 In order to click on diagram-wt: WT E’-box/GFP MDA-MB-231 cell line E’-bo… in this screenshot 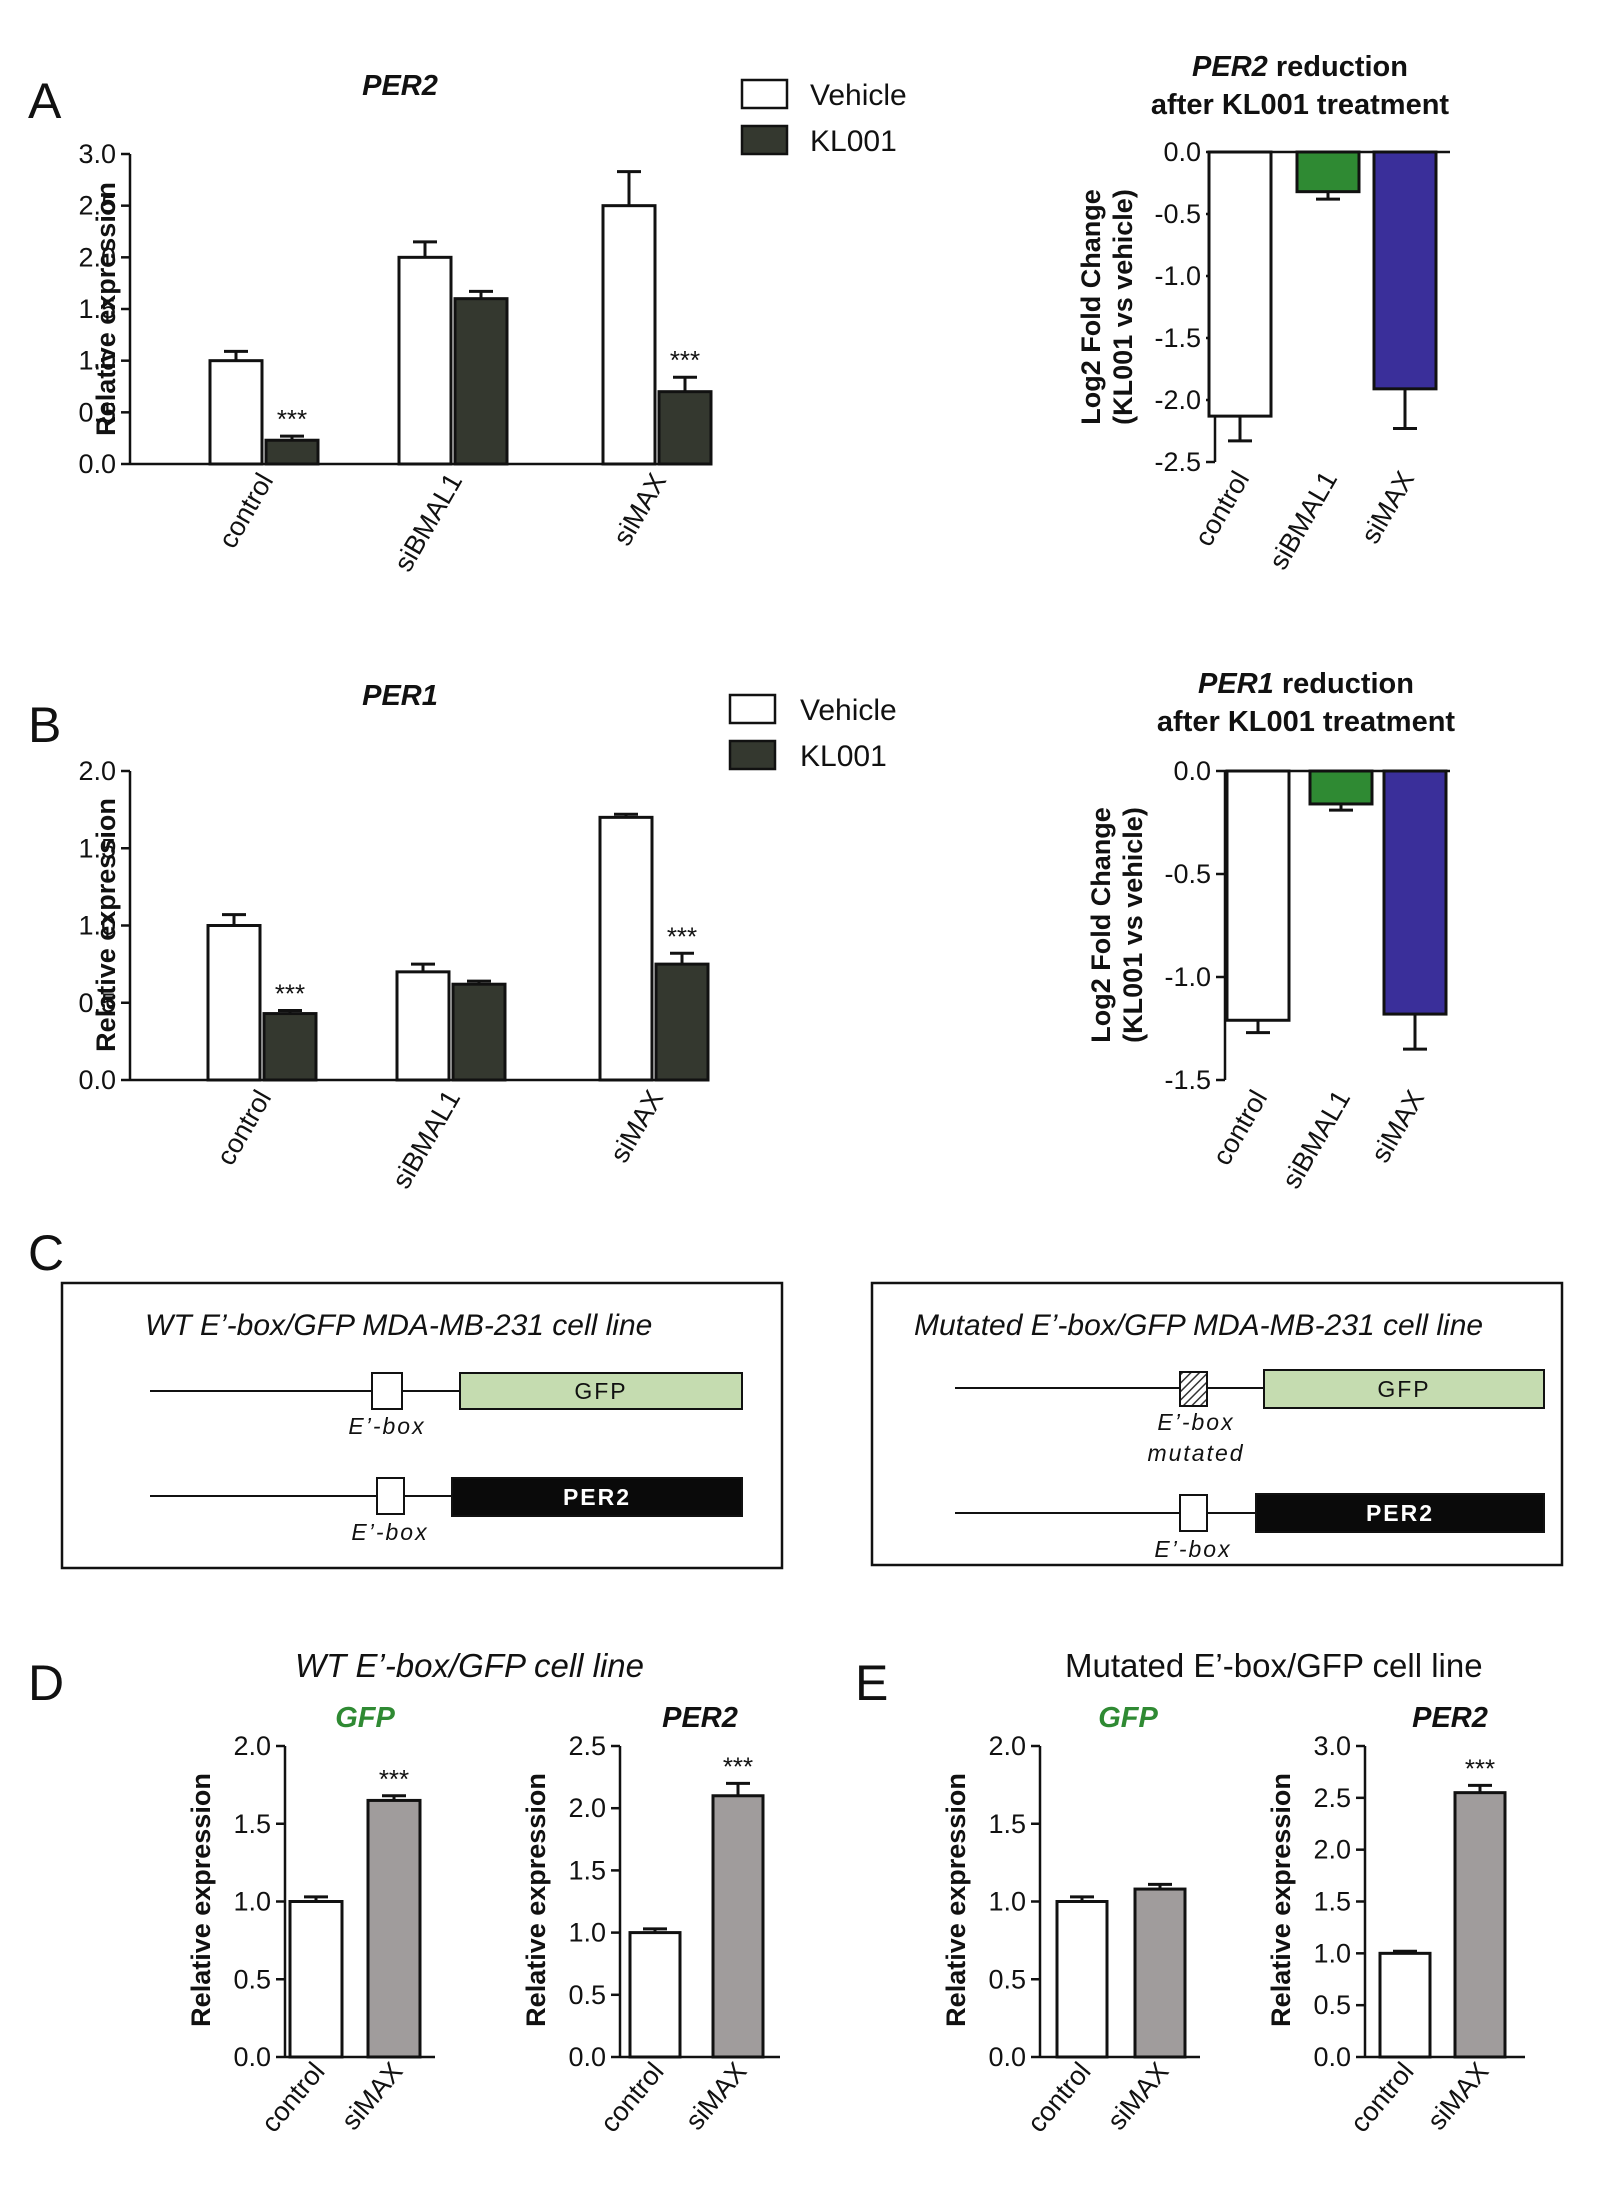, I will do `click(422, 1425)`.